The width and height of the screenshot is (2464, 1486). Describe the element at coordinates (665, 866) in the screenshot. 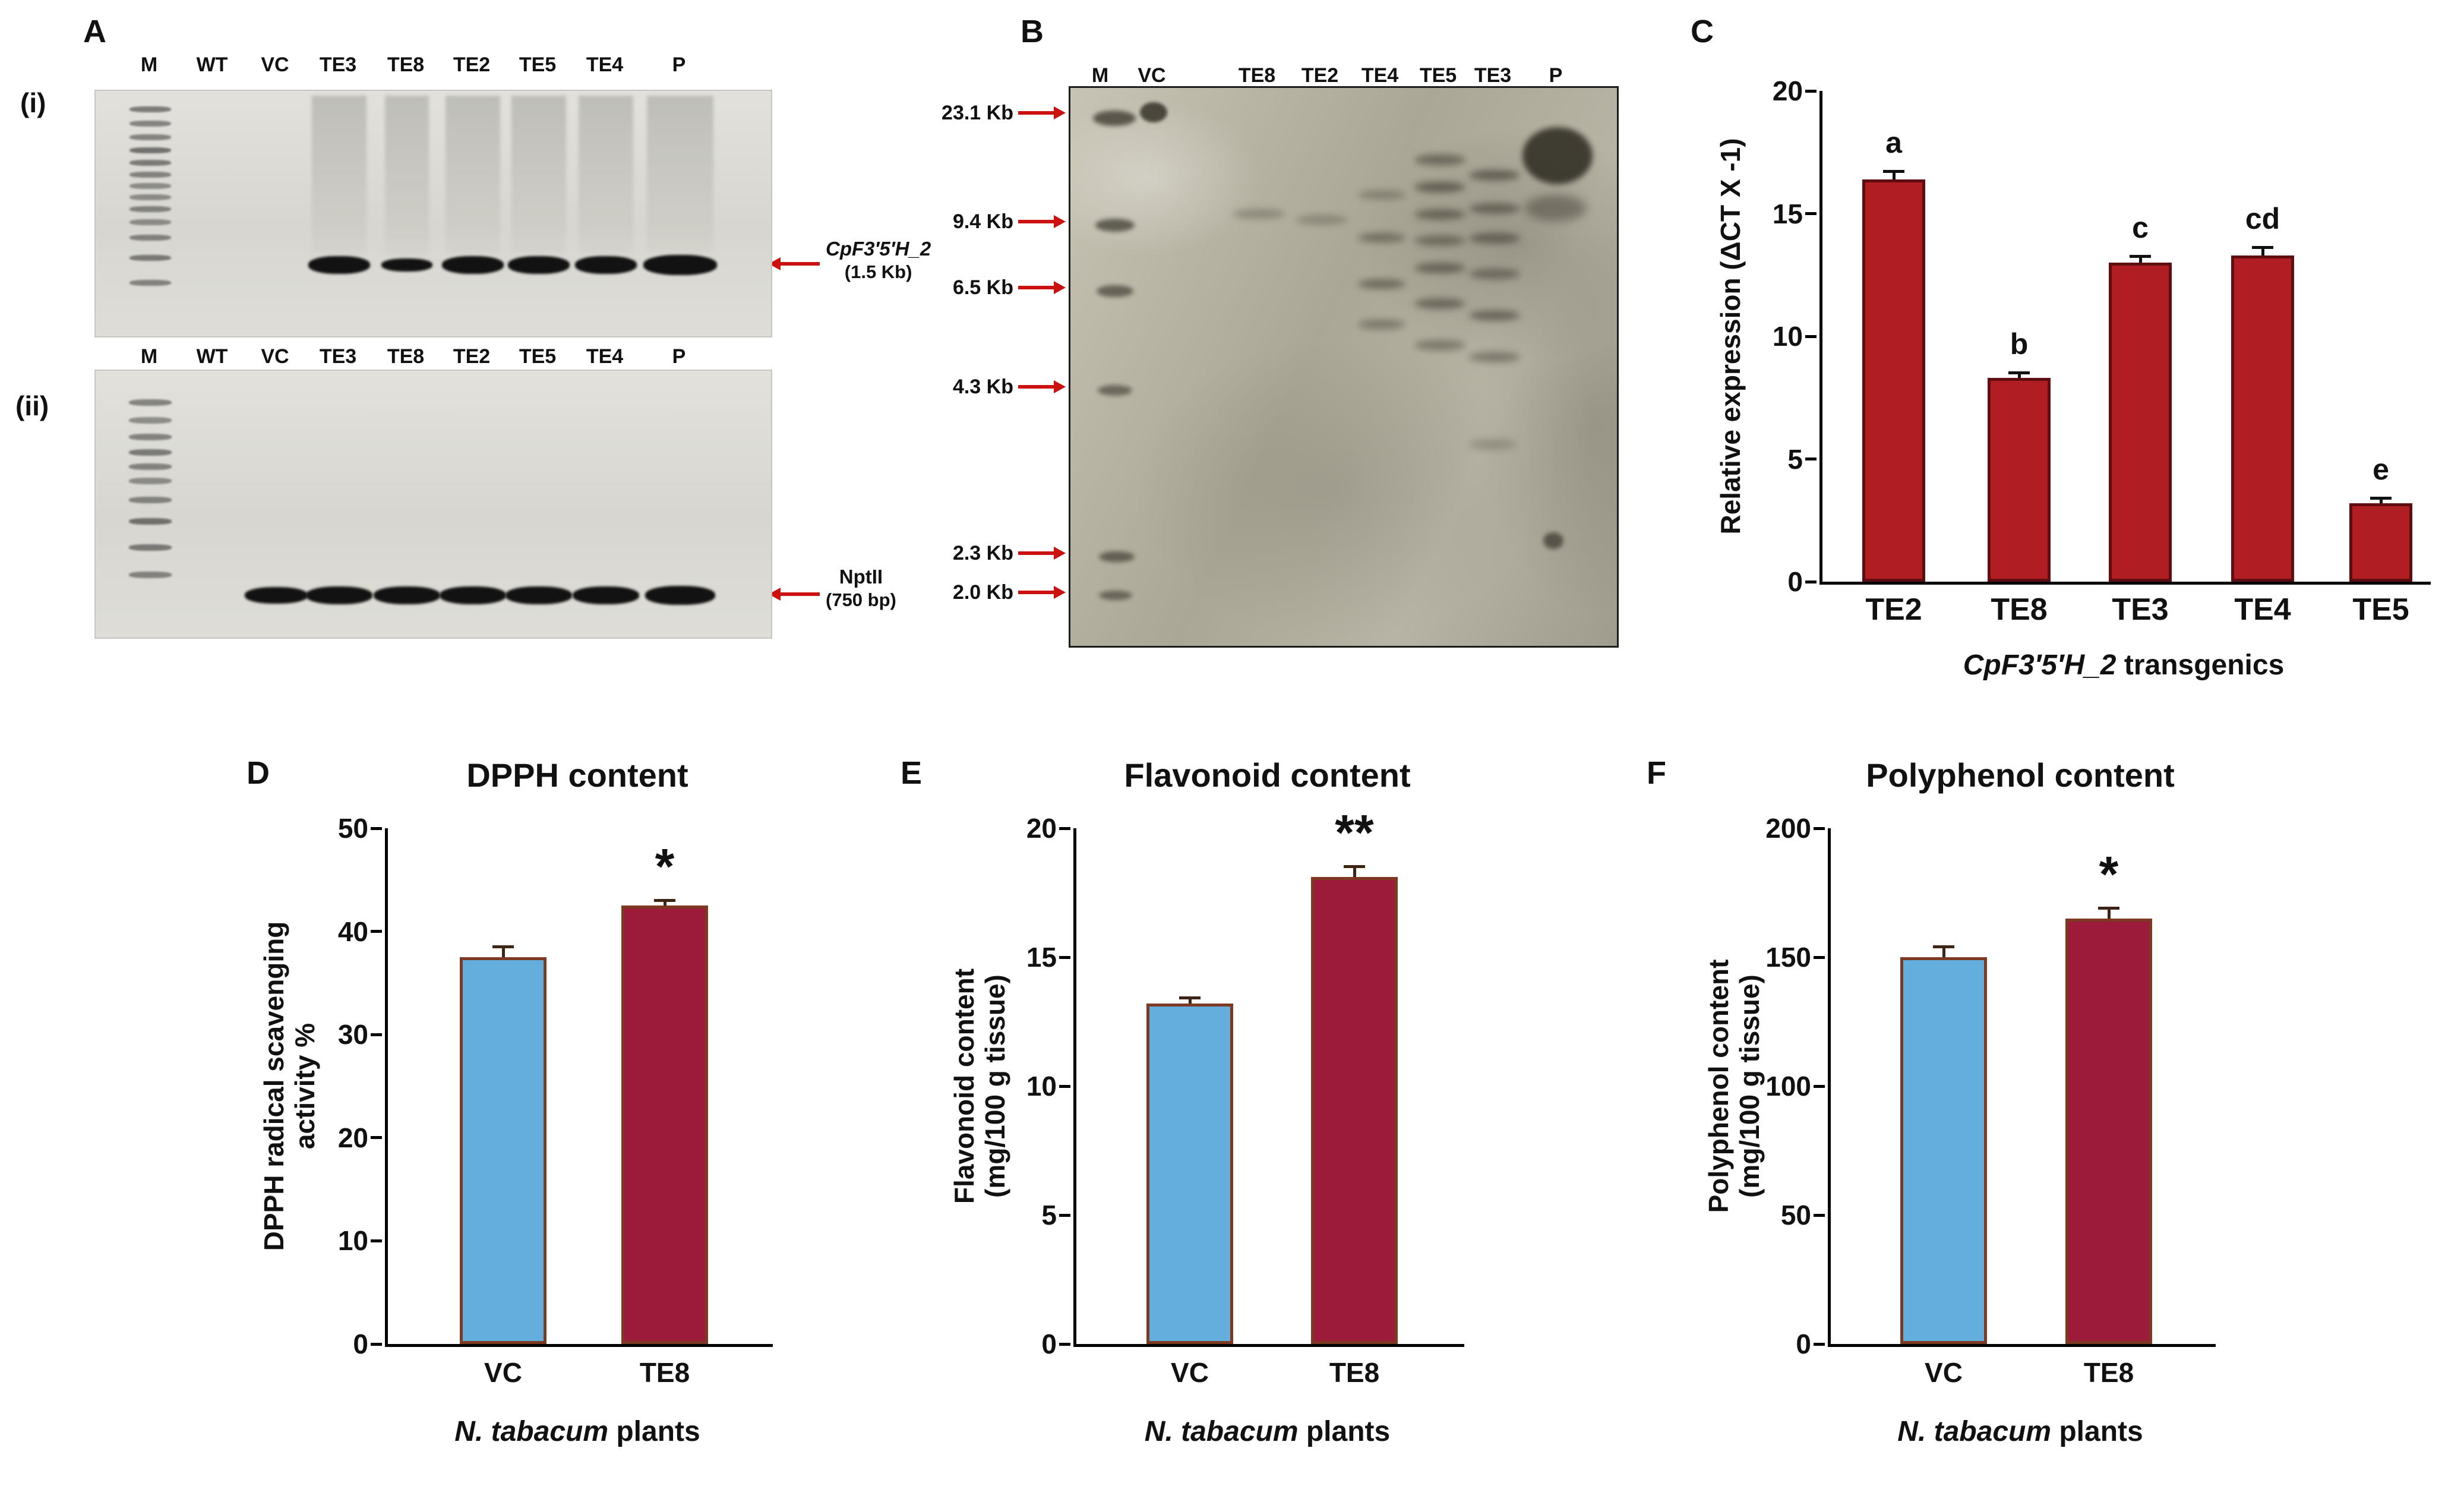

I see `significance-annotation: *` at that location.